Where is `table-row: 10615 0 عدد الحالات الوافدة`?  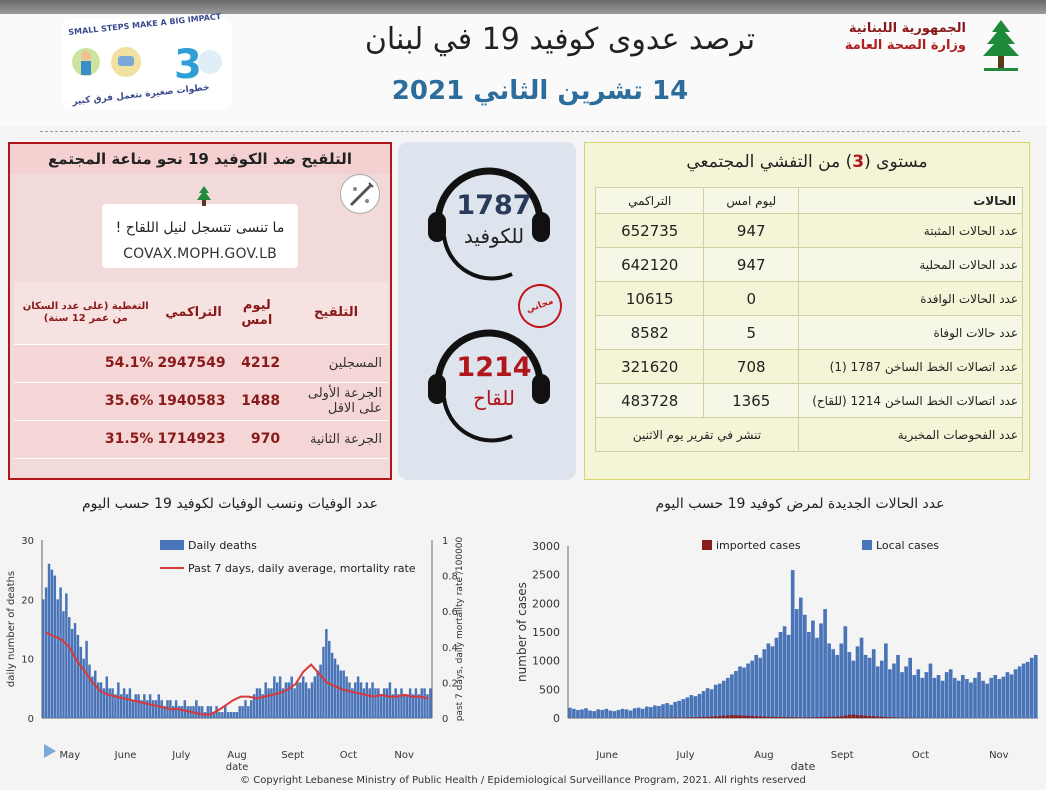
table-row: 10615 0 عدد الحالات الوافدة is located at coordinates (808, 298).